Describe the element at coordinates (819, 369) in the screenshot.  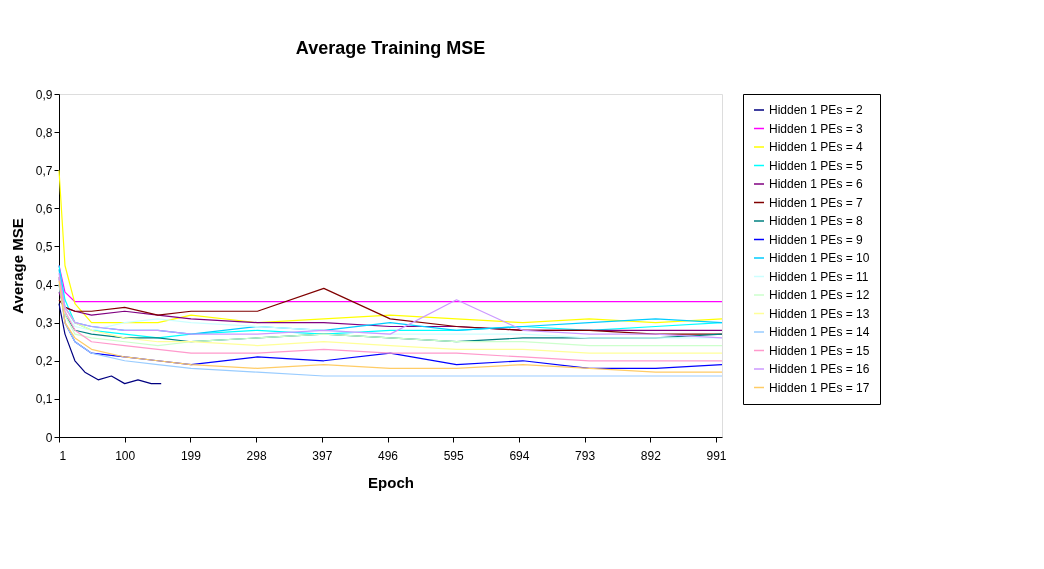
I see `legend-label: Hidden 1 PEs = 16` at that location.